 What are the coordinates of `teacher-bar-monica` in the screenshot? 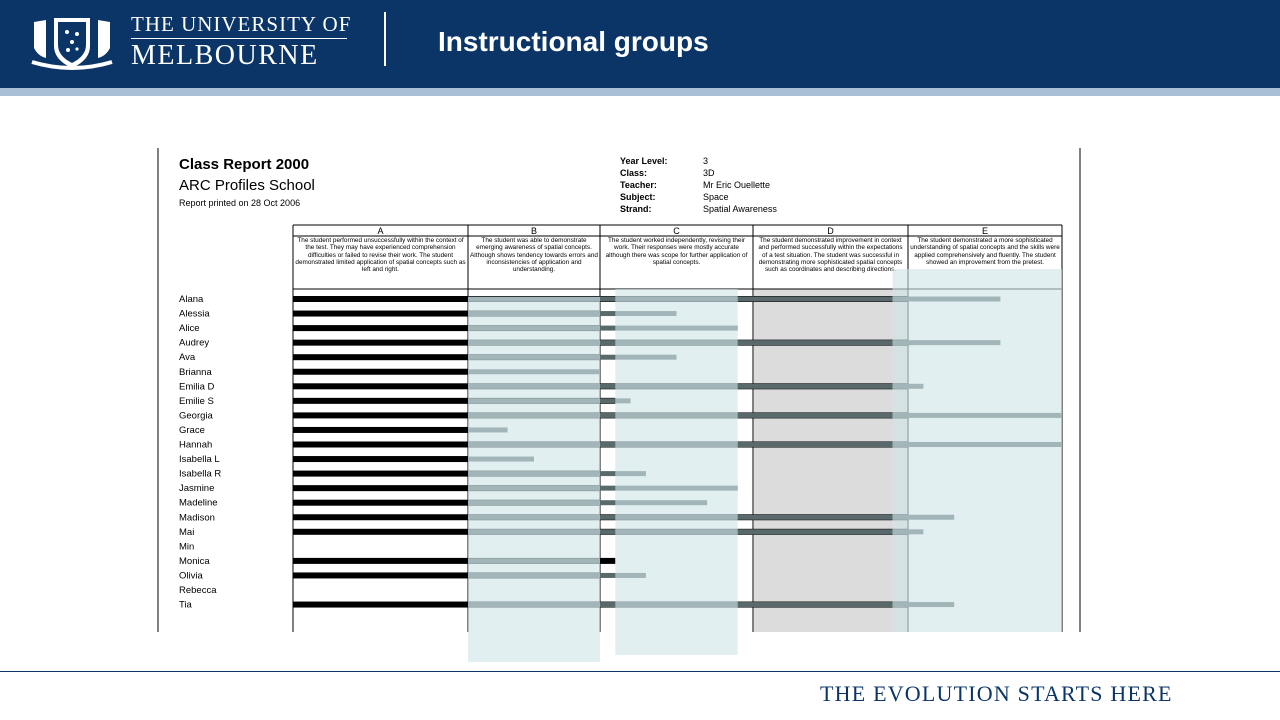 It's located at (454, 560).